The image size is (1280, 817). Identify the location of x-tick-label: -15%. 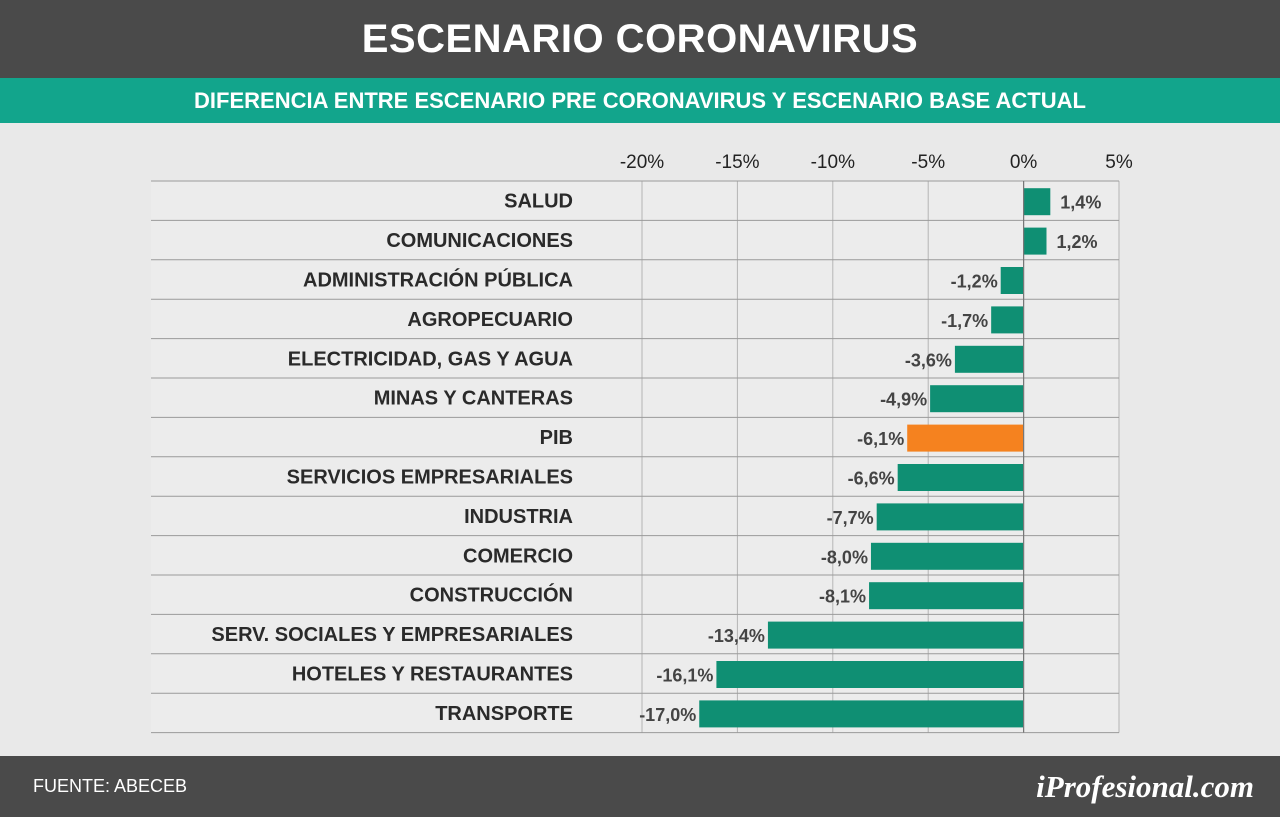
(737, 162).